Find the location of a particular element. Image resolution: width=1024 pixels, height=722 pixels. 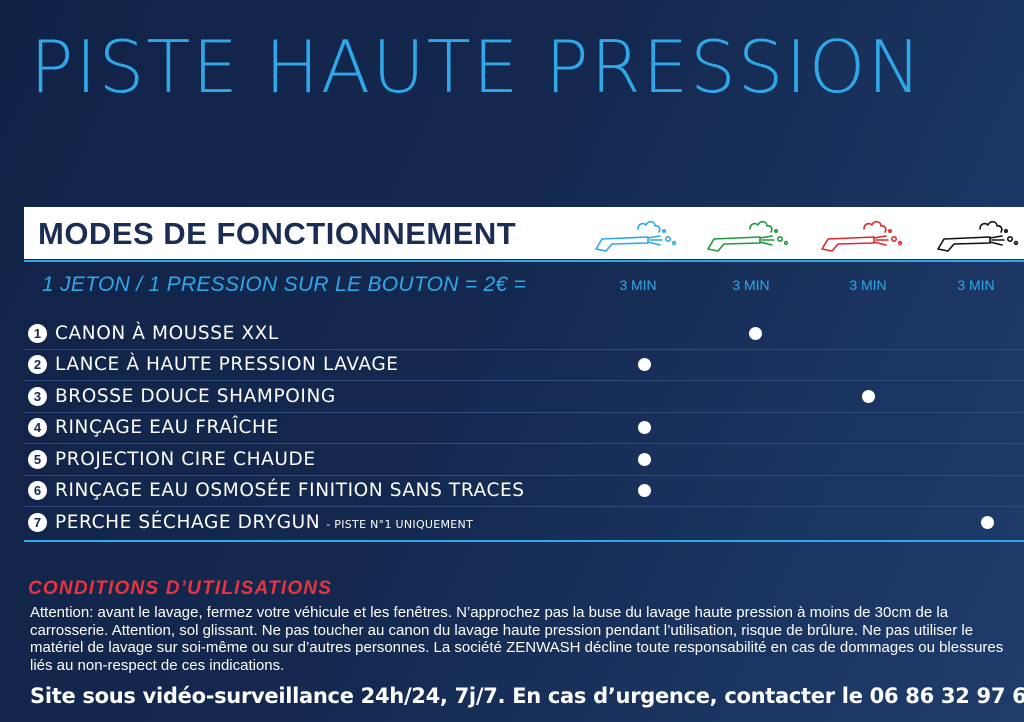

step-number: 3 is located at coordinates (37, 396).